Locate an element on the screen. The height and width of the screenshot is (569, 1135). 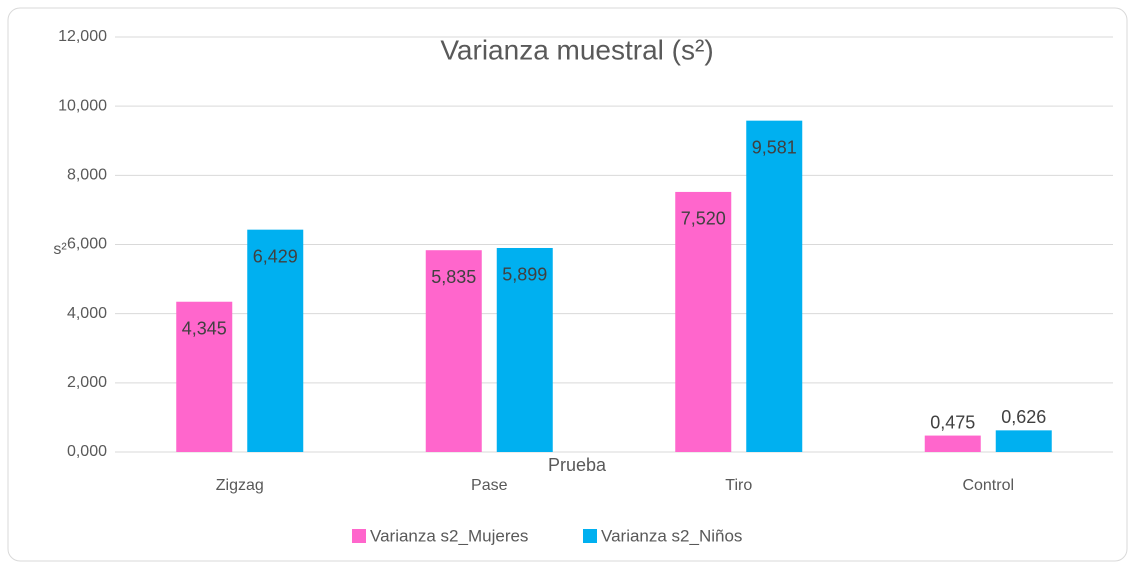
y-tick-label: 4,000 is located at coordinates (87, 313).